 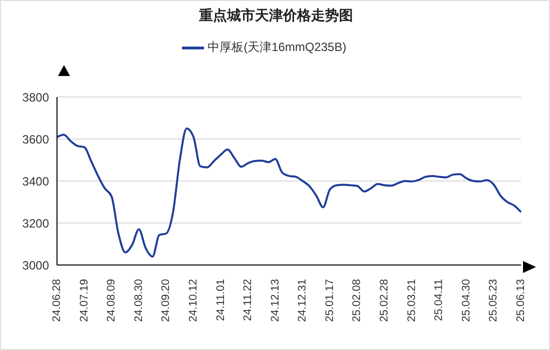 I want to click on x-tick-label: 24.06.28, so click(x=57, y=300).